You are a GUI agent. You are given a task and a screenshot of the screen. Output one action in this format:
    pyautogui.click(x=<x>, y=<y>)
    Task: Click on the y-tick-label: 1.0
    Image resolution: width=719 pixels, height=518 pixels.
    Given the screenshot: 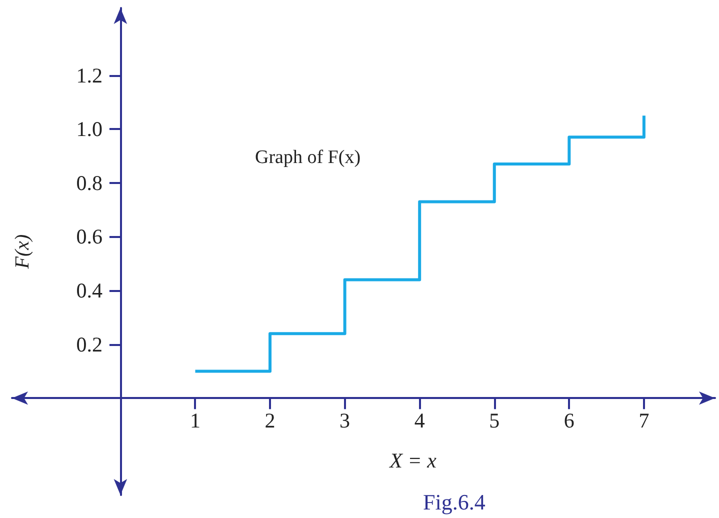 What is the action you would take?
    pyautogui.click(x=89, y=129)
    